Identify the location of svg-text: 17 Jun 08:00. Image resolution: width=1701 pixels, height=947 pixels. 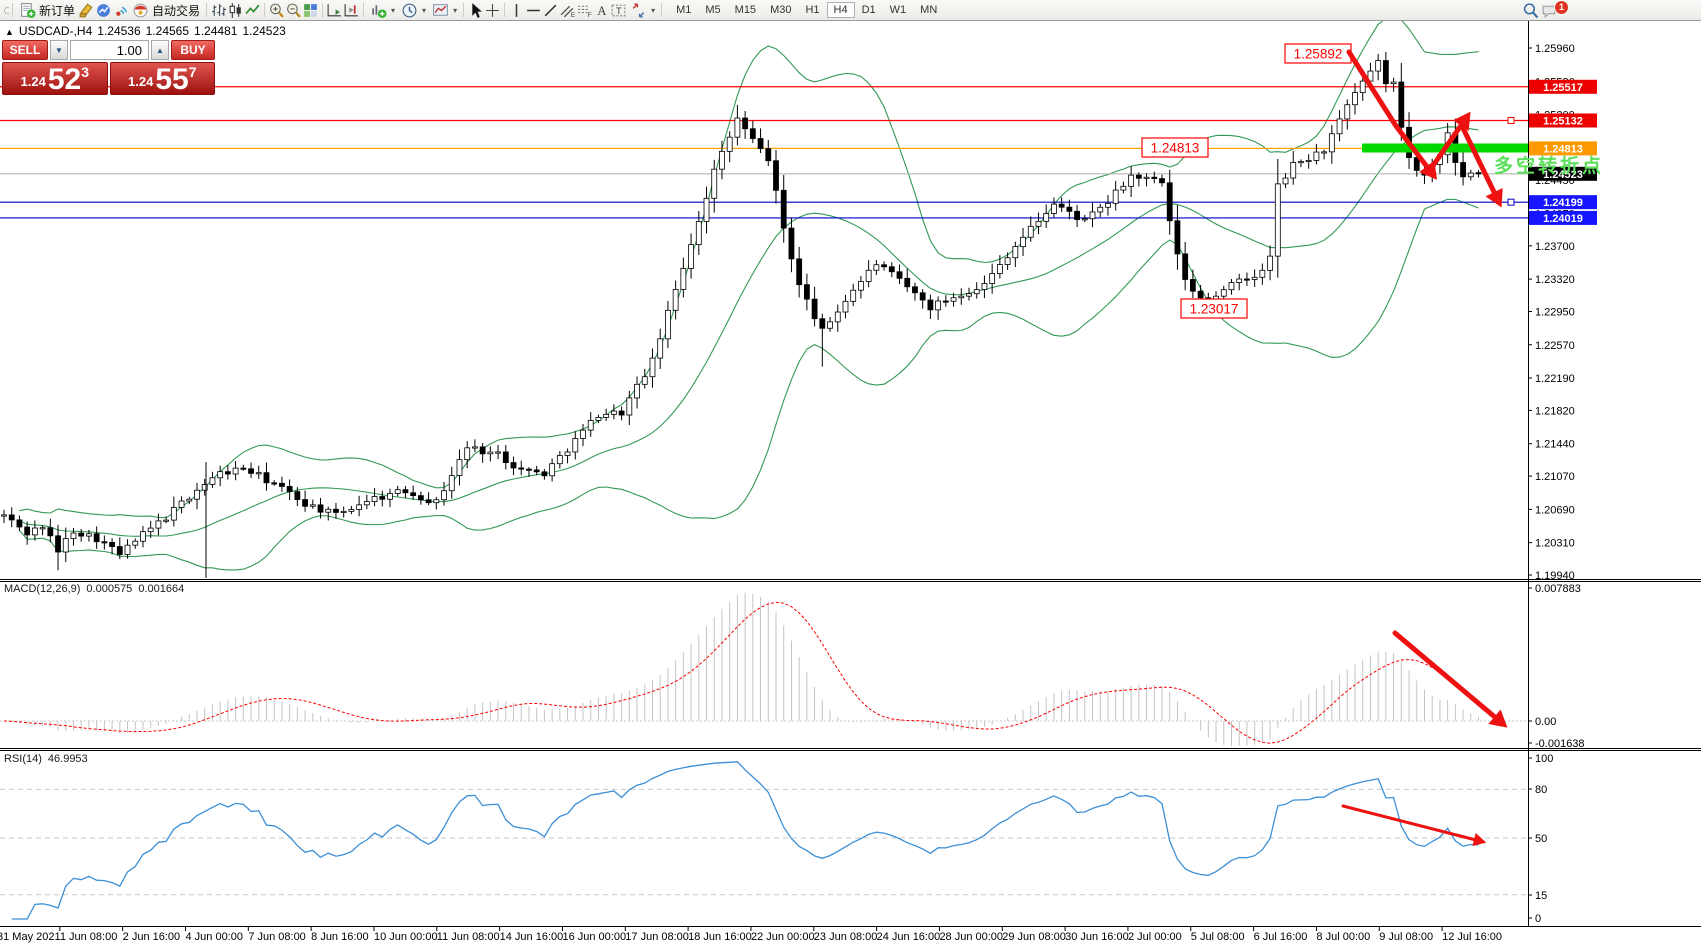
(657, 937).